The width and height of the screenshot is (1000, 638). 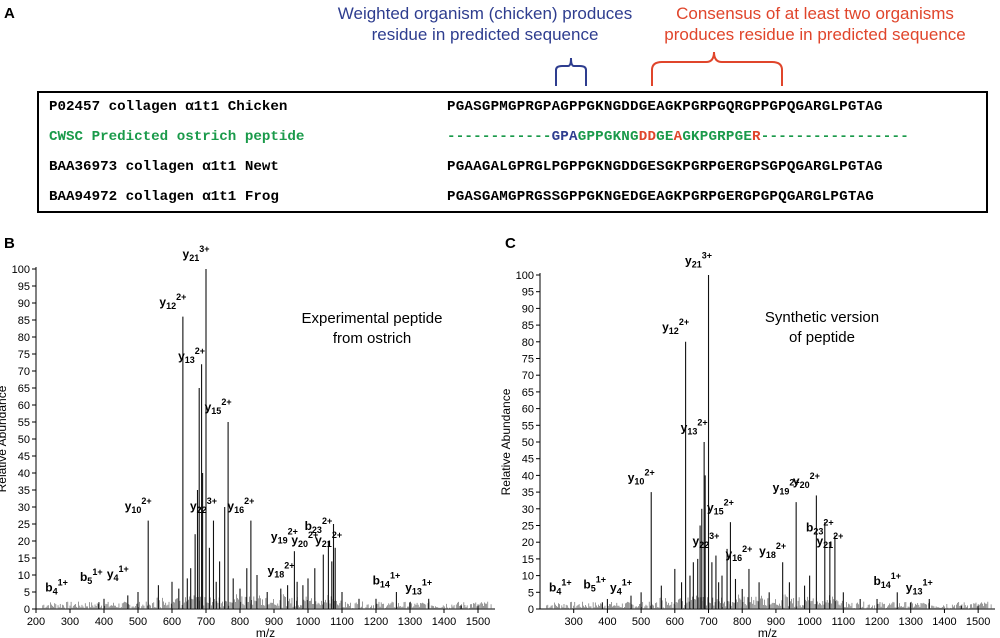 I want to click on sequence-segment: GPA, so click(x=564, y=137).